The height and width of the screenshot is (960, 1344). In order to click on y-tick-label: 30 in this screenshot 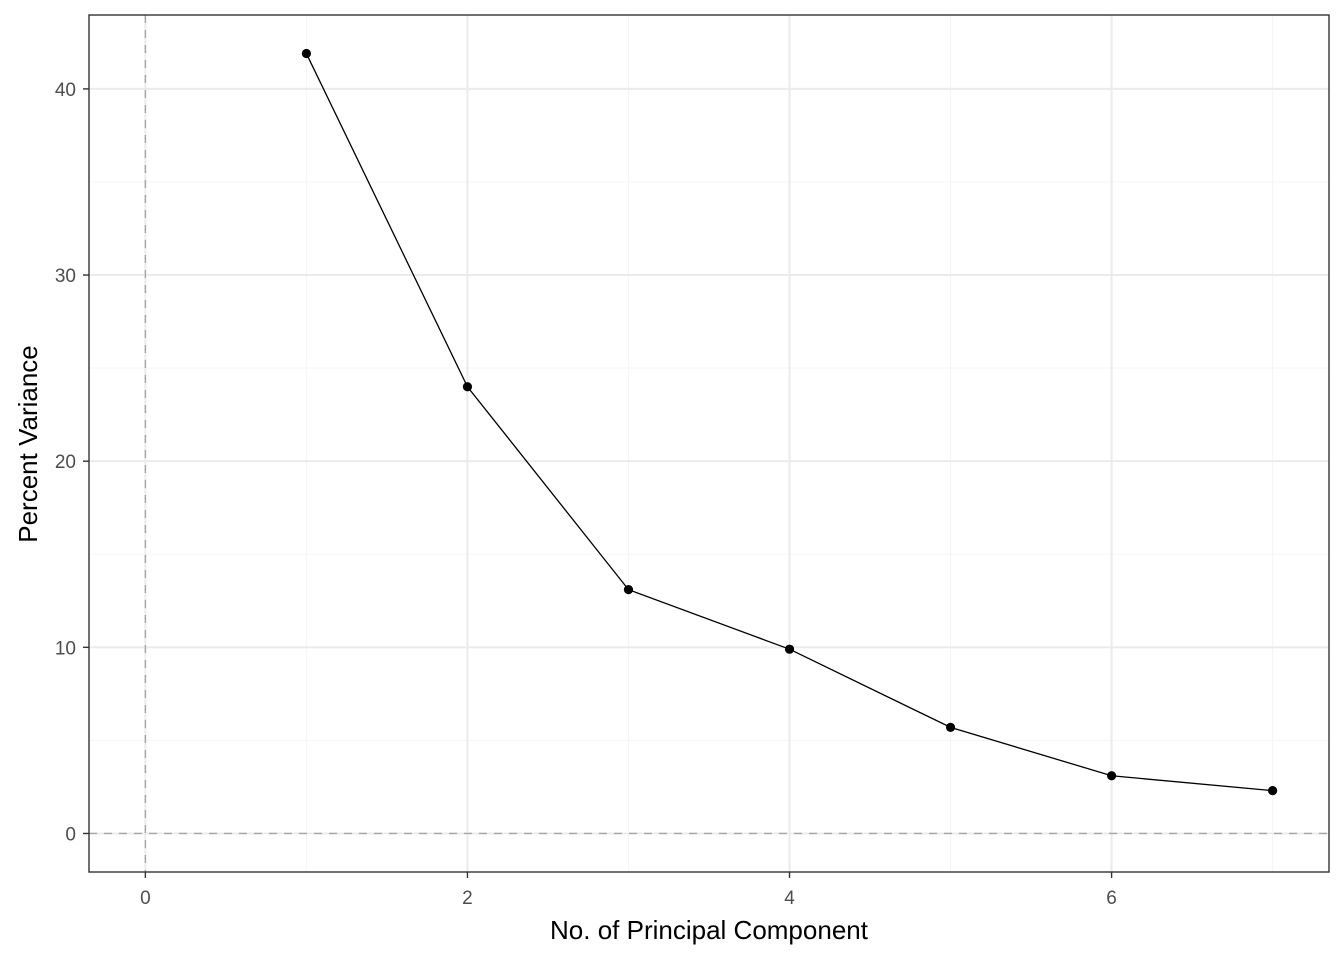, I will do `click(65, 276)`.